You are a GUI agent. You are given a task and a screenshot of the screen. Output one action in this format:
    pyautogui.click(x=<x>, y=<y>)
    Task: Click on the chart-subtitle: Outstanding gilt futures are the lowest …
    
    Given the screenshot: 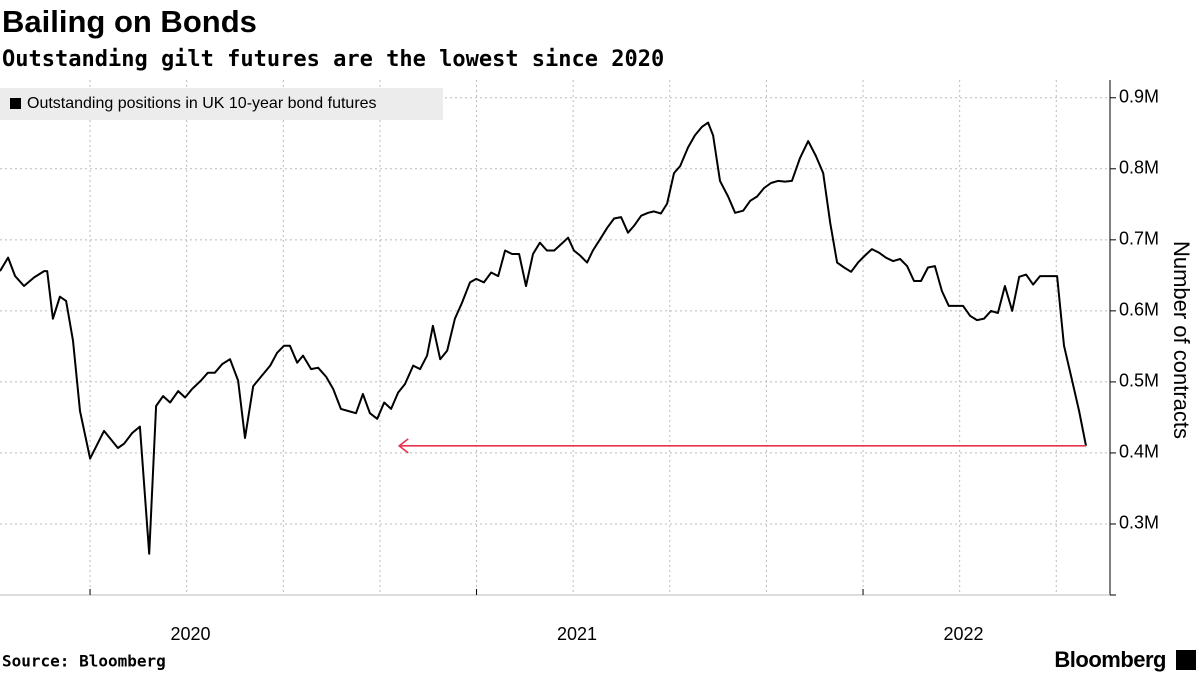 What is the action you would take?
    pyautogui.click(x=333, y=59)
    